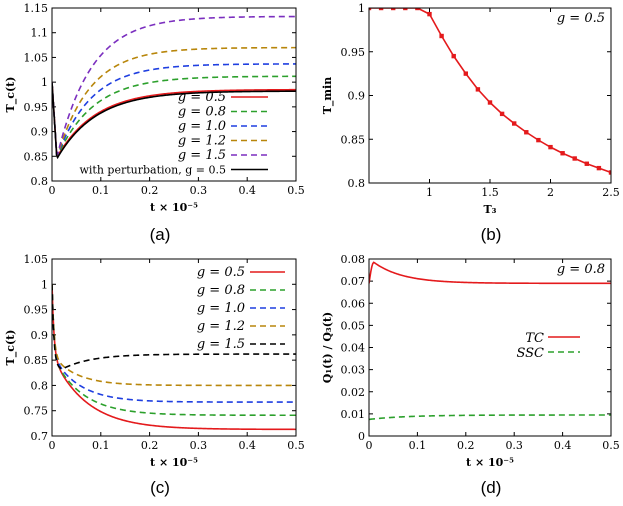 The height and width of the screenshot is (506, 623). I want to click on y-tick-label: 0.06, so click(353, 303).